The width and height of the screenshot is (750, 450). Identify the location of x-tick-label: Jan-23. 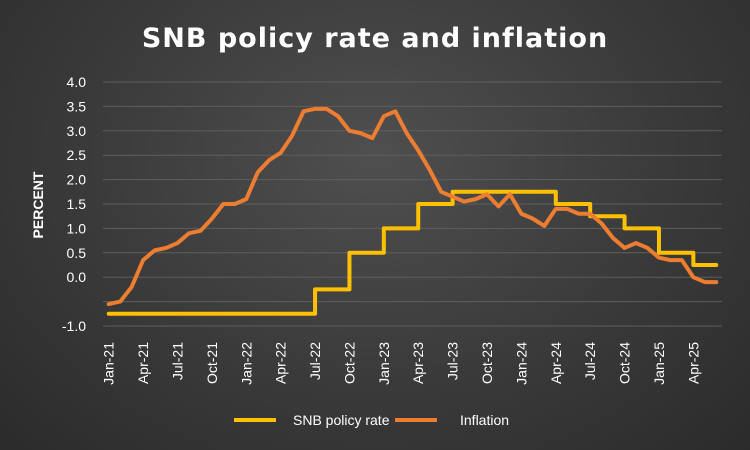
(384, 363).